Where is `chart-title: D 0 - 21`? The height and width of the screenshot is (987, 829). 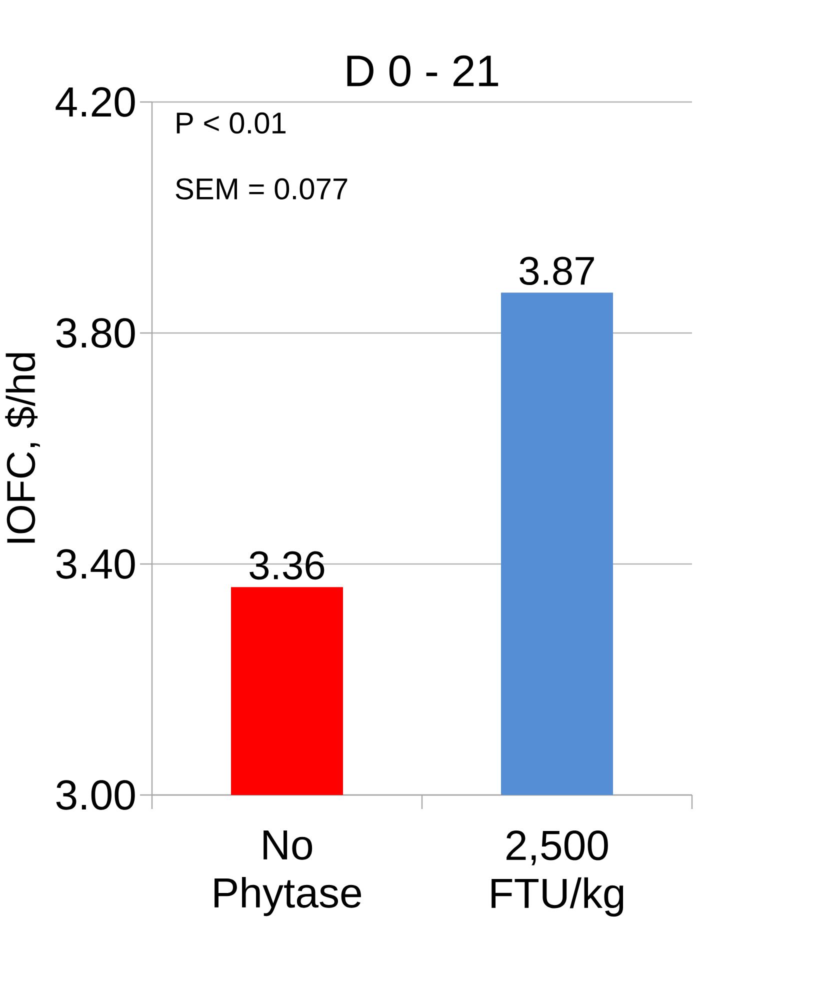
chart-title: D 0 - 21 is located at coordinates (422, 71).